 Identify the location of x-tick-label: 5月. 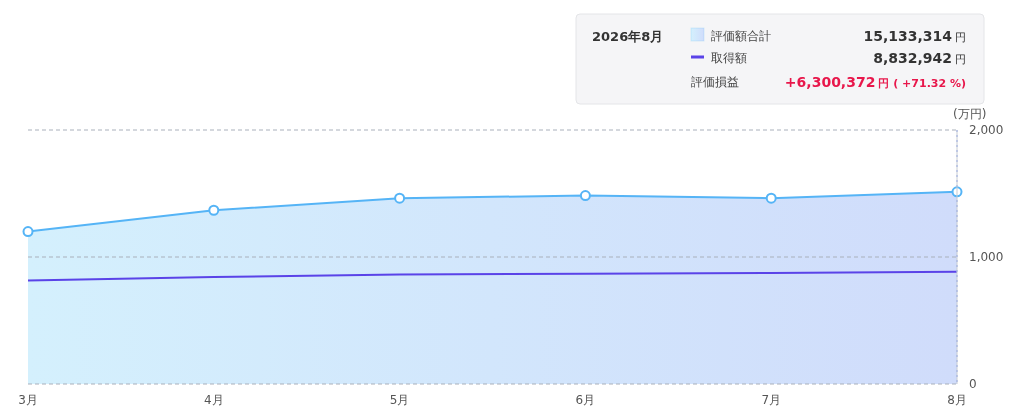
(399, 400).